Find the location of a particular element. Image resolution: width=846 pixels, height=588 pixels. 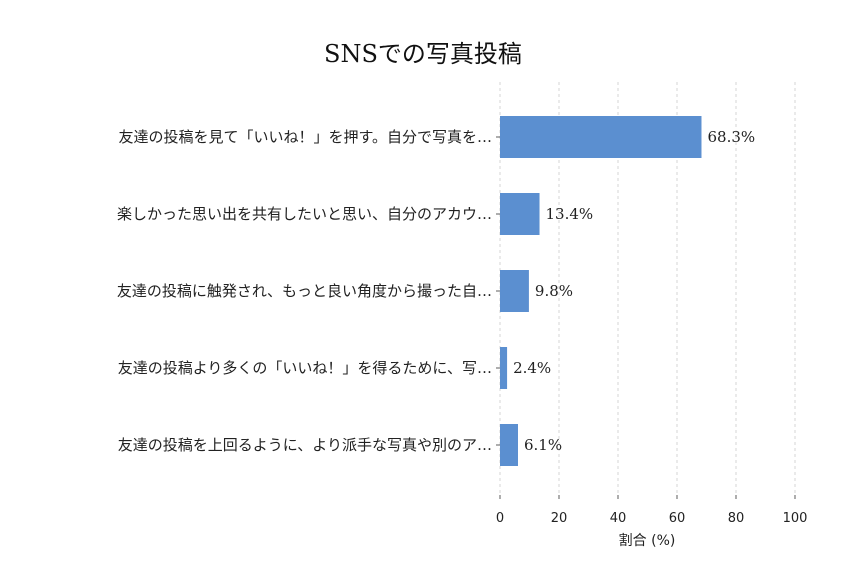

value-label: 13.4% is located at coordinates (570, 214).